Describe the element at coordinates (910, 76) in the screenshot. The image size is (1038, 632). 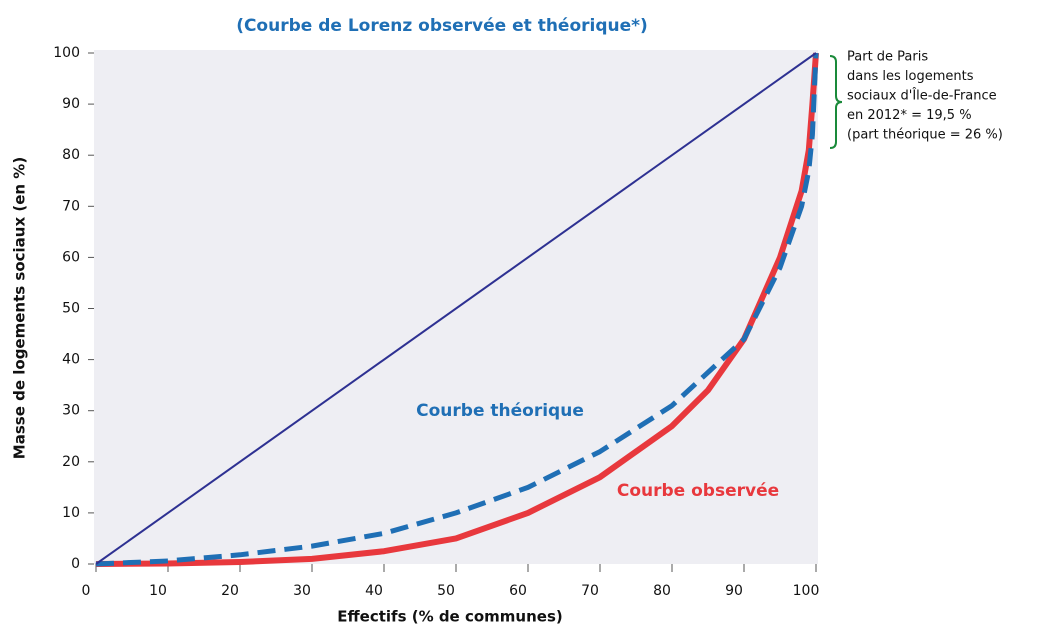
I see `note-line: dans les logements` at that location.